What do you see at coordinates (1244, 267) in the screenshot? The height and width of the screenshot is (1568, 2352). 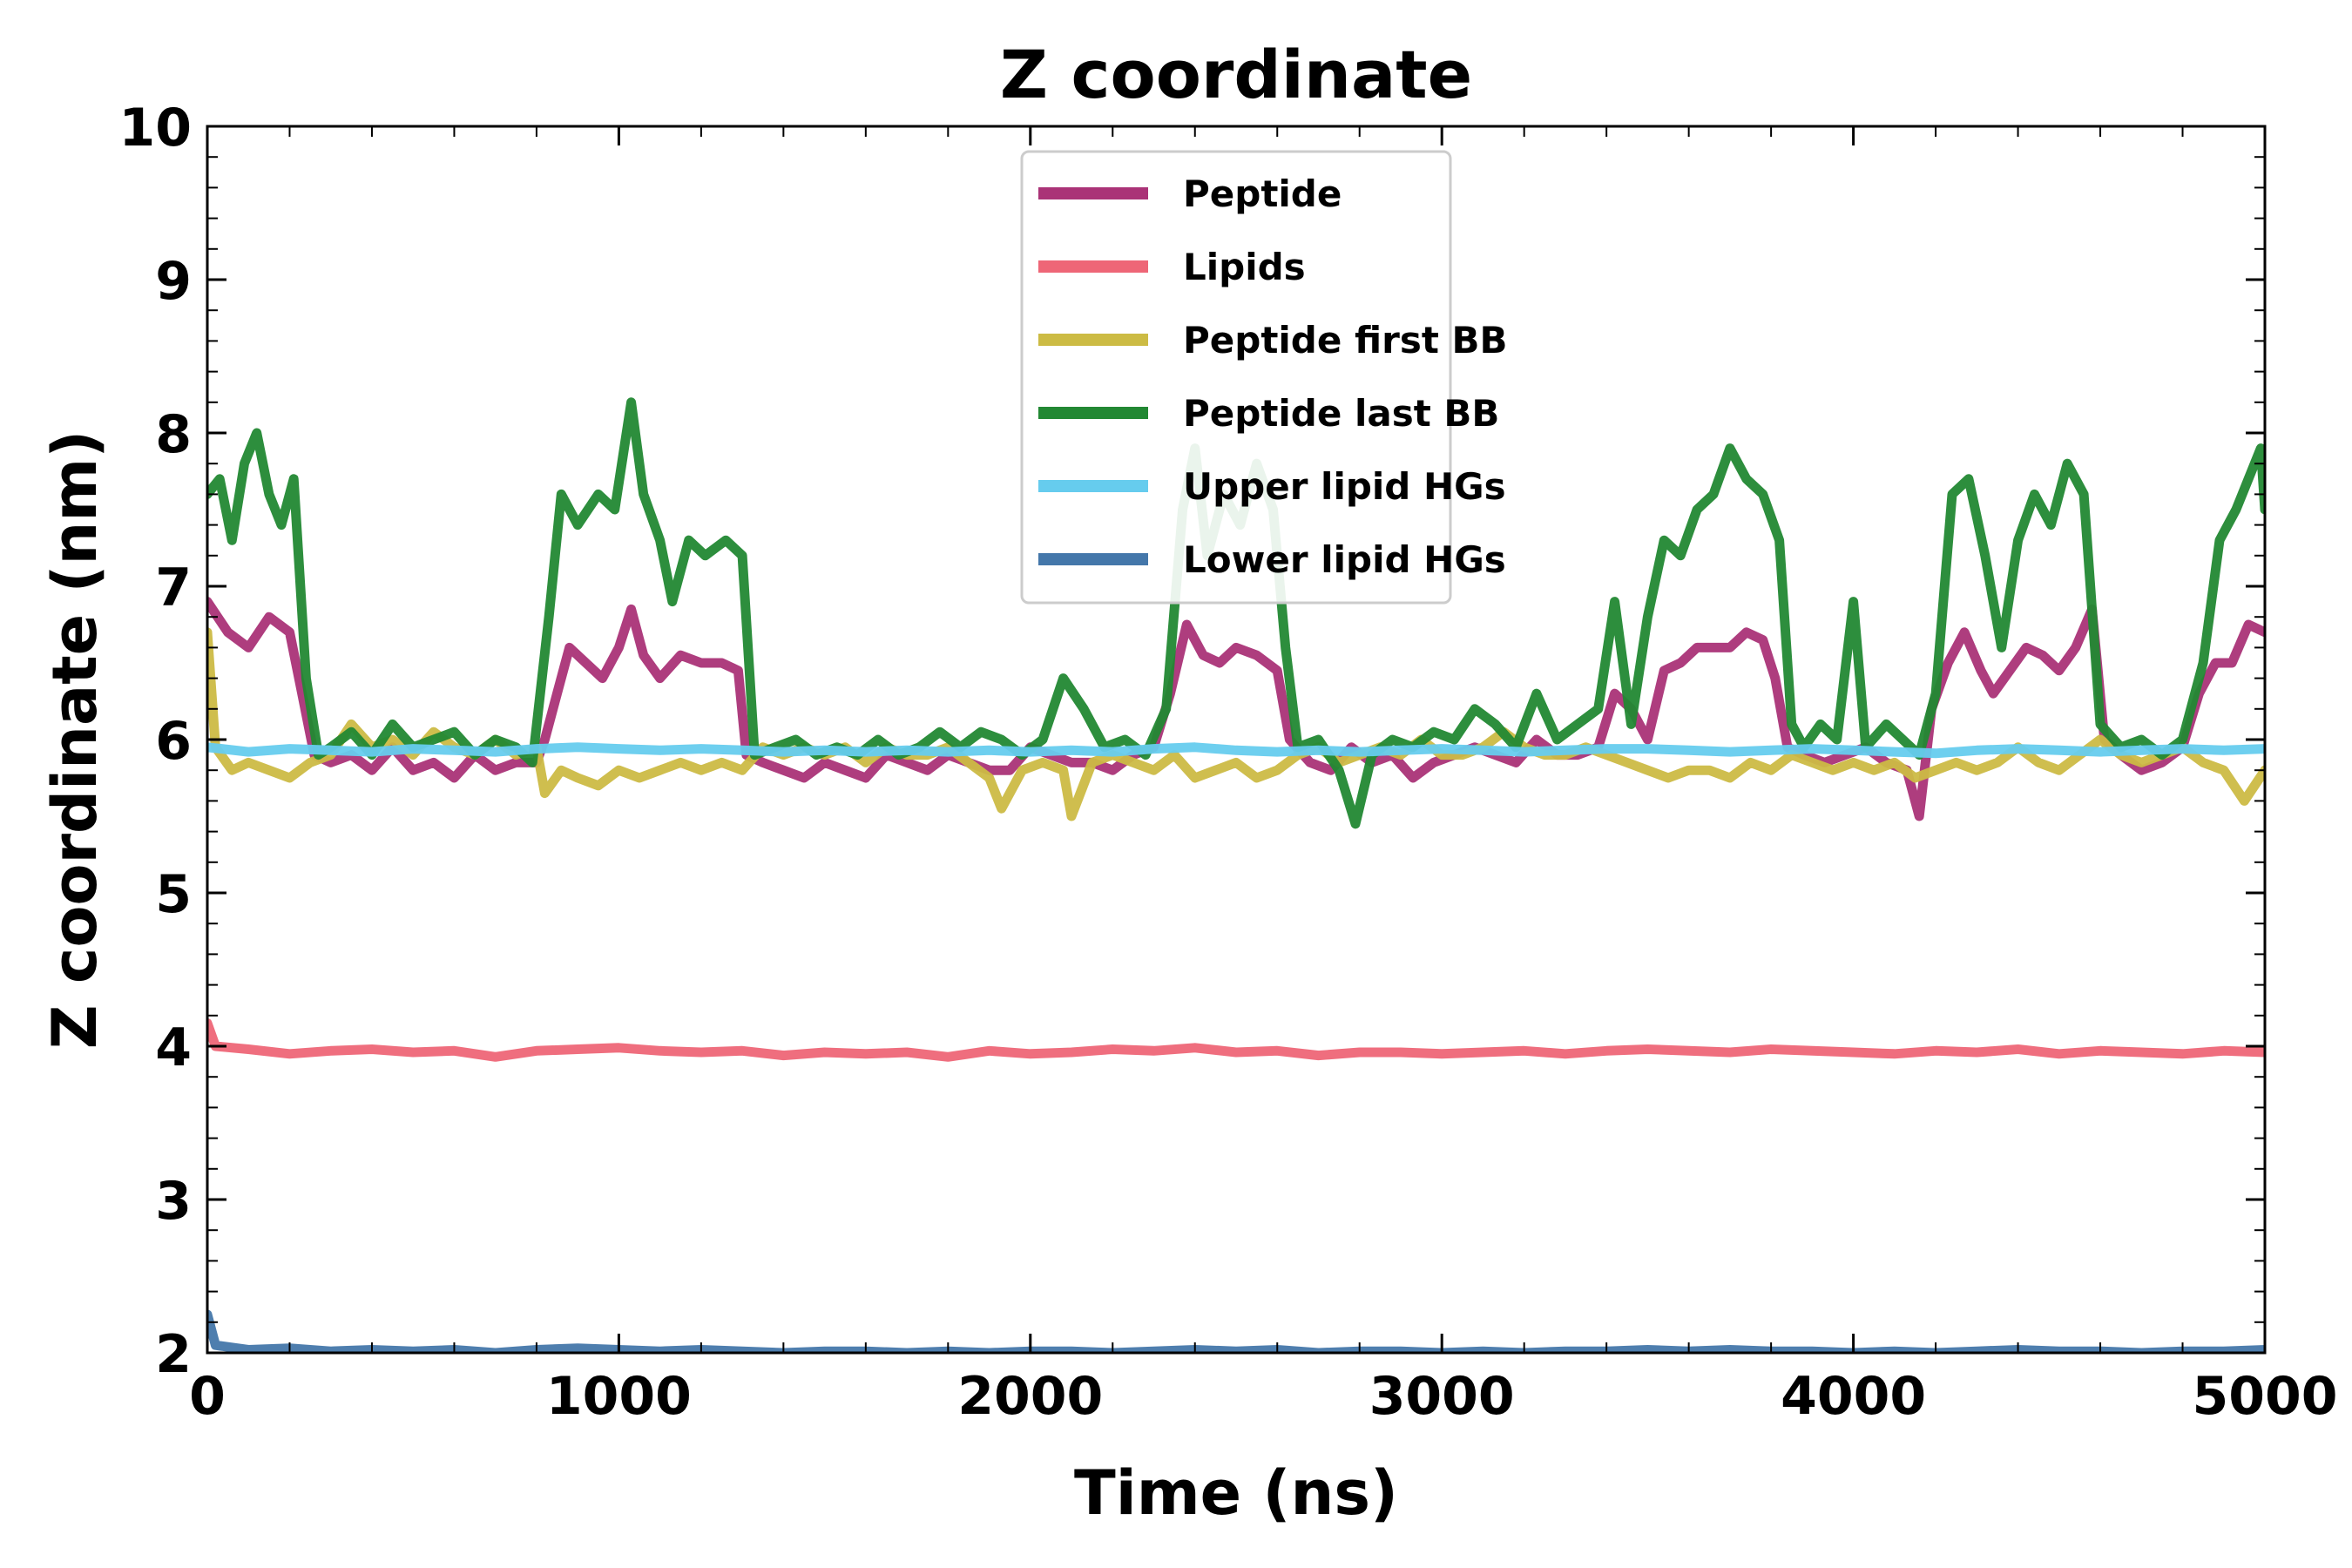 I see `legend-label: Lipids` at bounding box center [1244, 267].